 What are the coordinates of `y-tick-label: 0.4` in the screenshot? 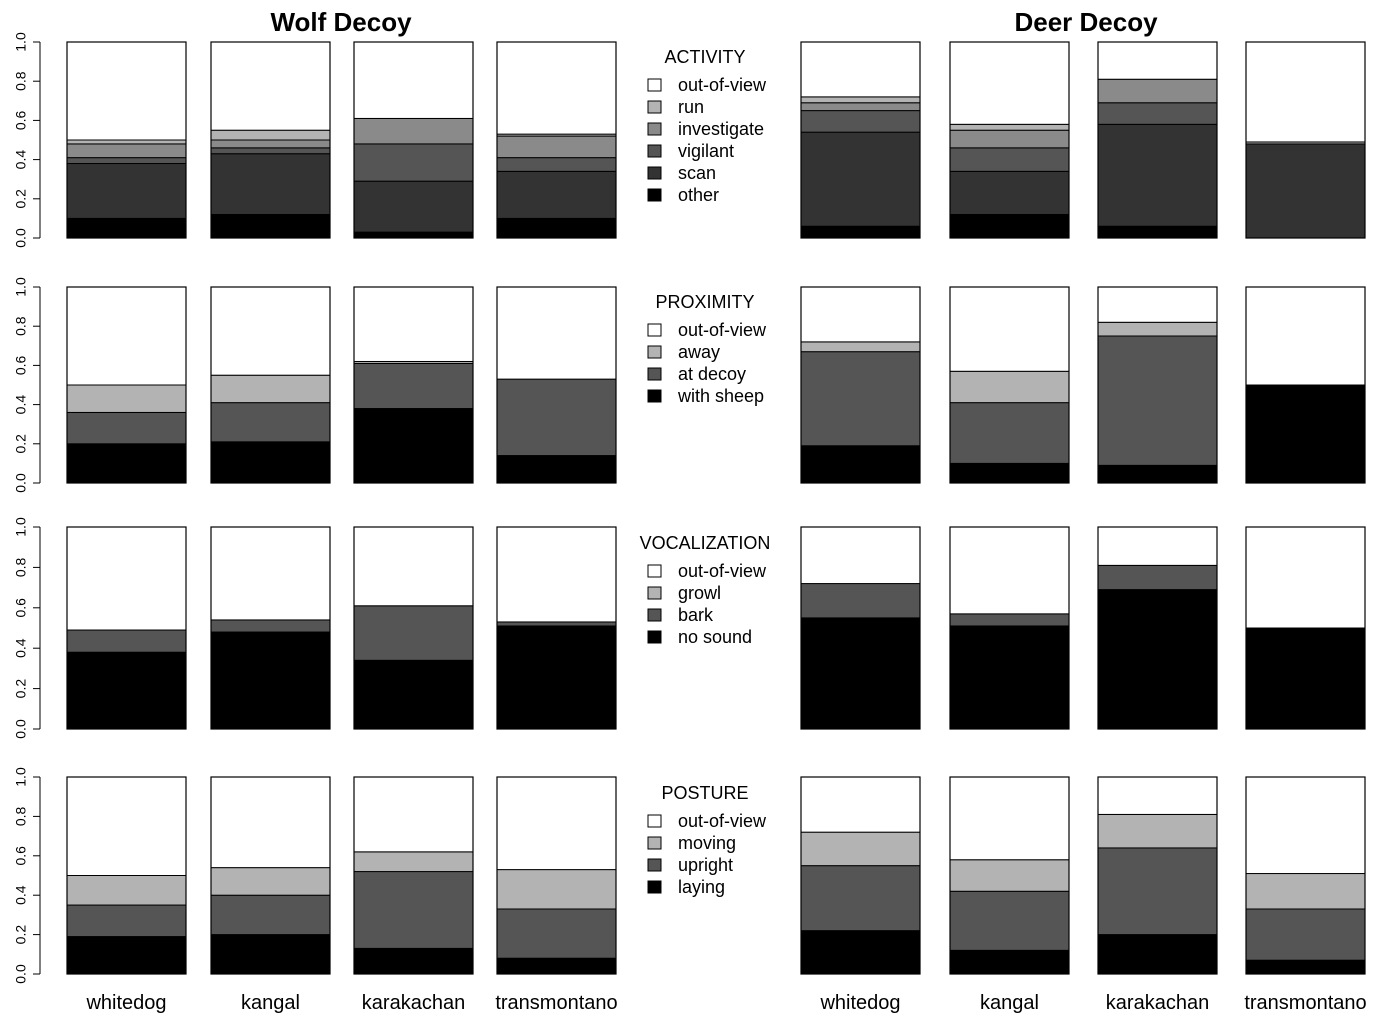 It's located at (21, 895).